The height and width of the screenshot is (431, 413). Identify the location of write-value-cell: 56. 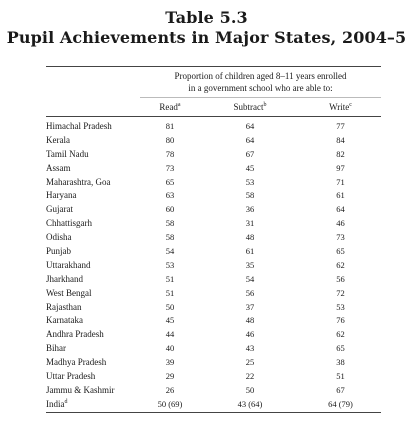
(340, 278).